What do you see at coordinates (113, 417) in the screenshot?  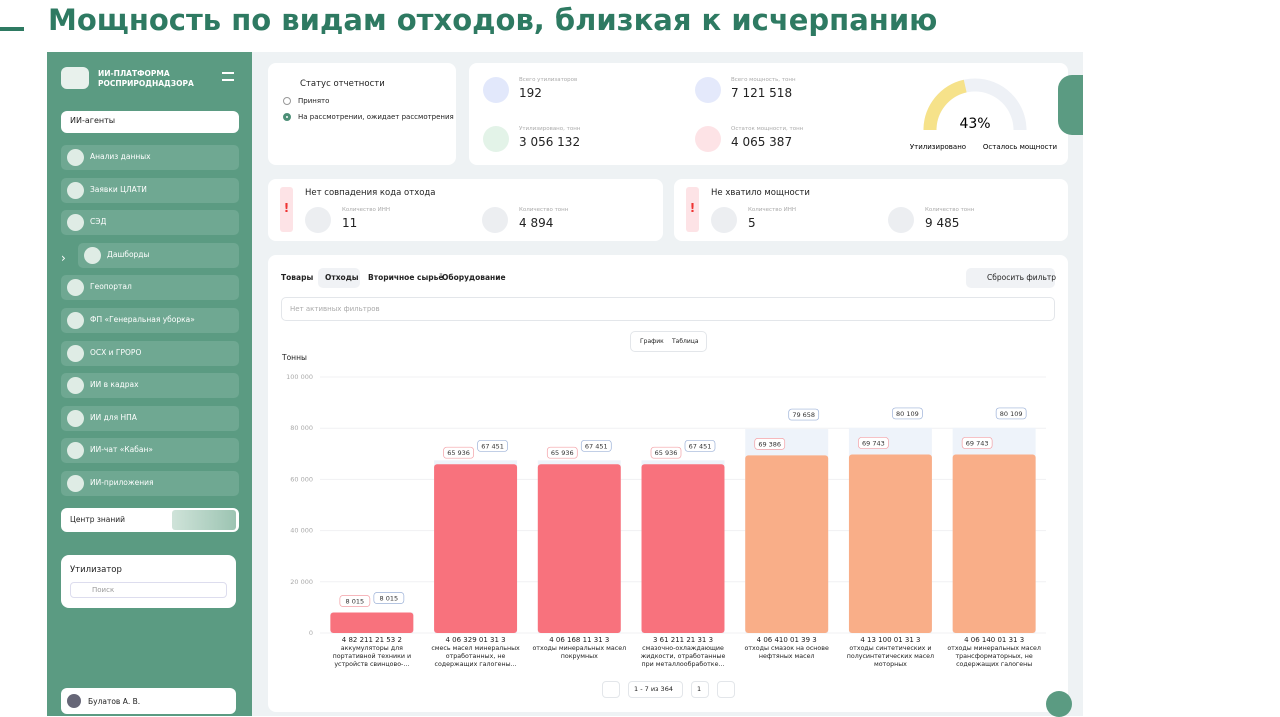 I see `menu-label: ИИ для НПА` at bounding box center [113, 417].